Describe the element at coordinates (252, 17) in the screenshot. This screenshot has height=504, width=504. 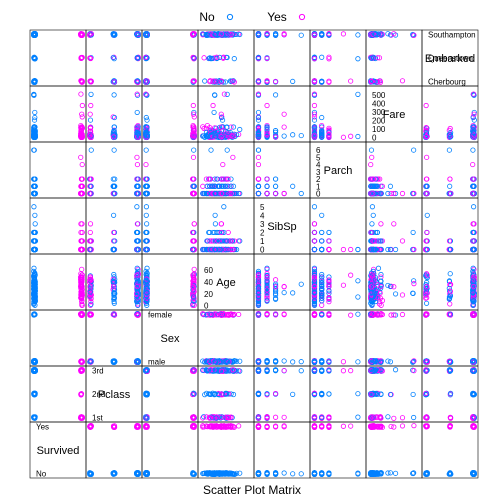
I see `legend: No Yes` at that location.